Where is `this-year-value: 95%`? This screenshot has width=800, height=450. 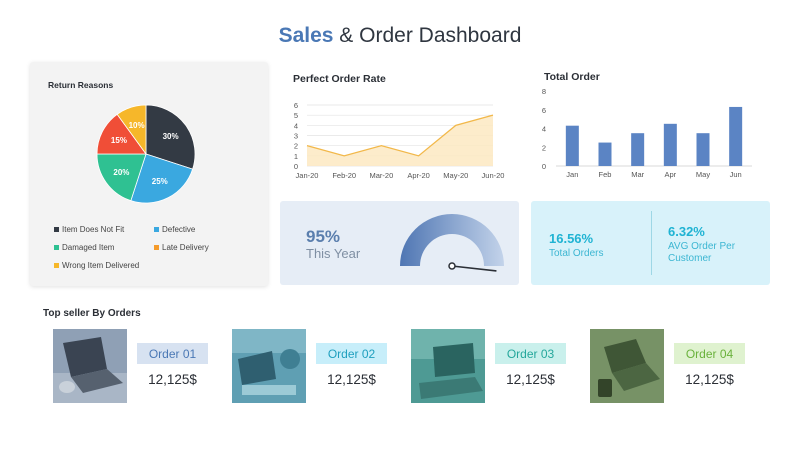
this-year-value: 95% is located at coordinates (323, 236).